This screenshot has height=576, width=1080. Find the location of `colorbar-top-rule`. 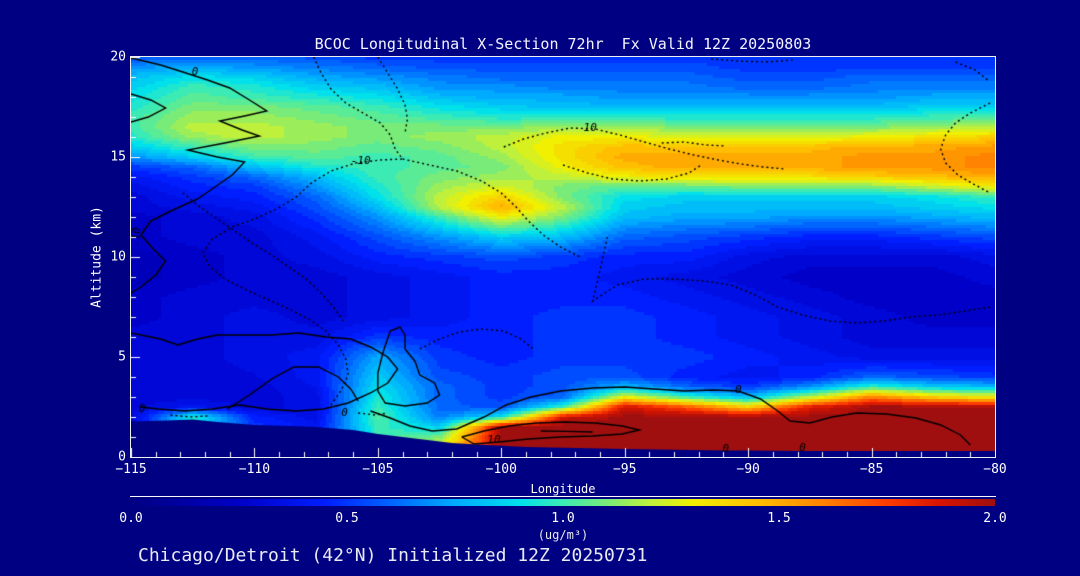

colorbar-top-rule is located at coordinates (563, 496).